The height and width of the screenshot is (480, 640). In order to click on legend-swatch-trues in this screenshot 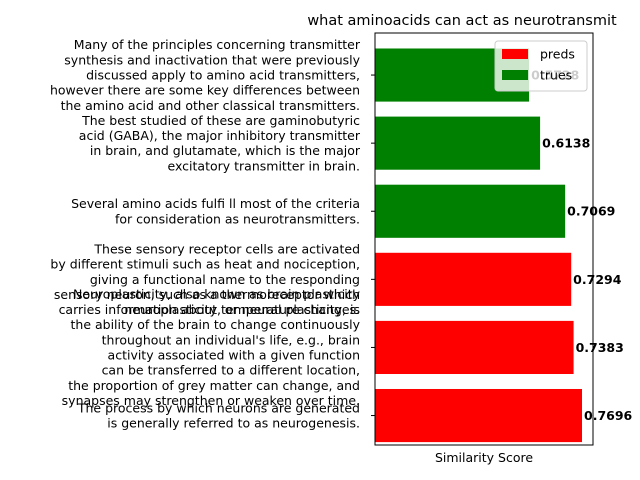, I will do `click(515, 75)`.